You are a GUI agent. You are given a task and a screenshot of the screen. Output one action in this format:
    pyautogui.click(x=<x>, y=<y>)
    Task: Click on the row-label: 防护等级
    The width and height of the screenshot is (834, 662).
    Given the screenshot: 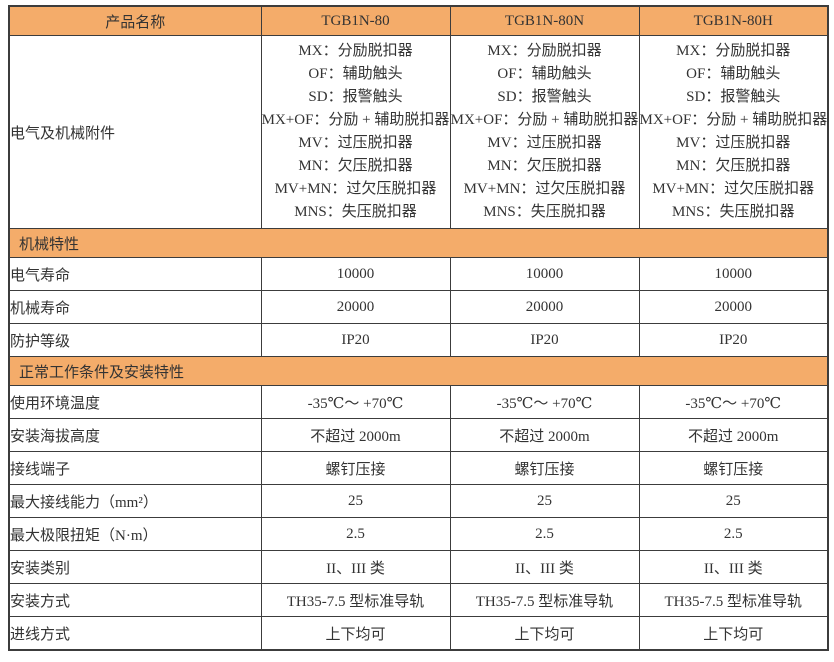 What is the action you would take?
    pyautogui.click(x=135, y=340)
    